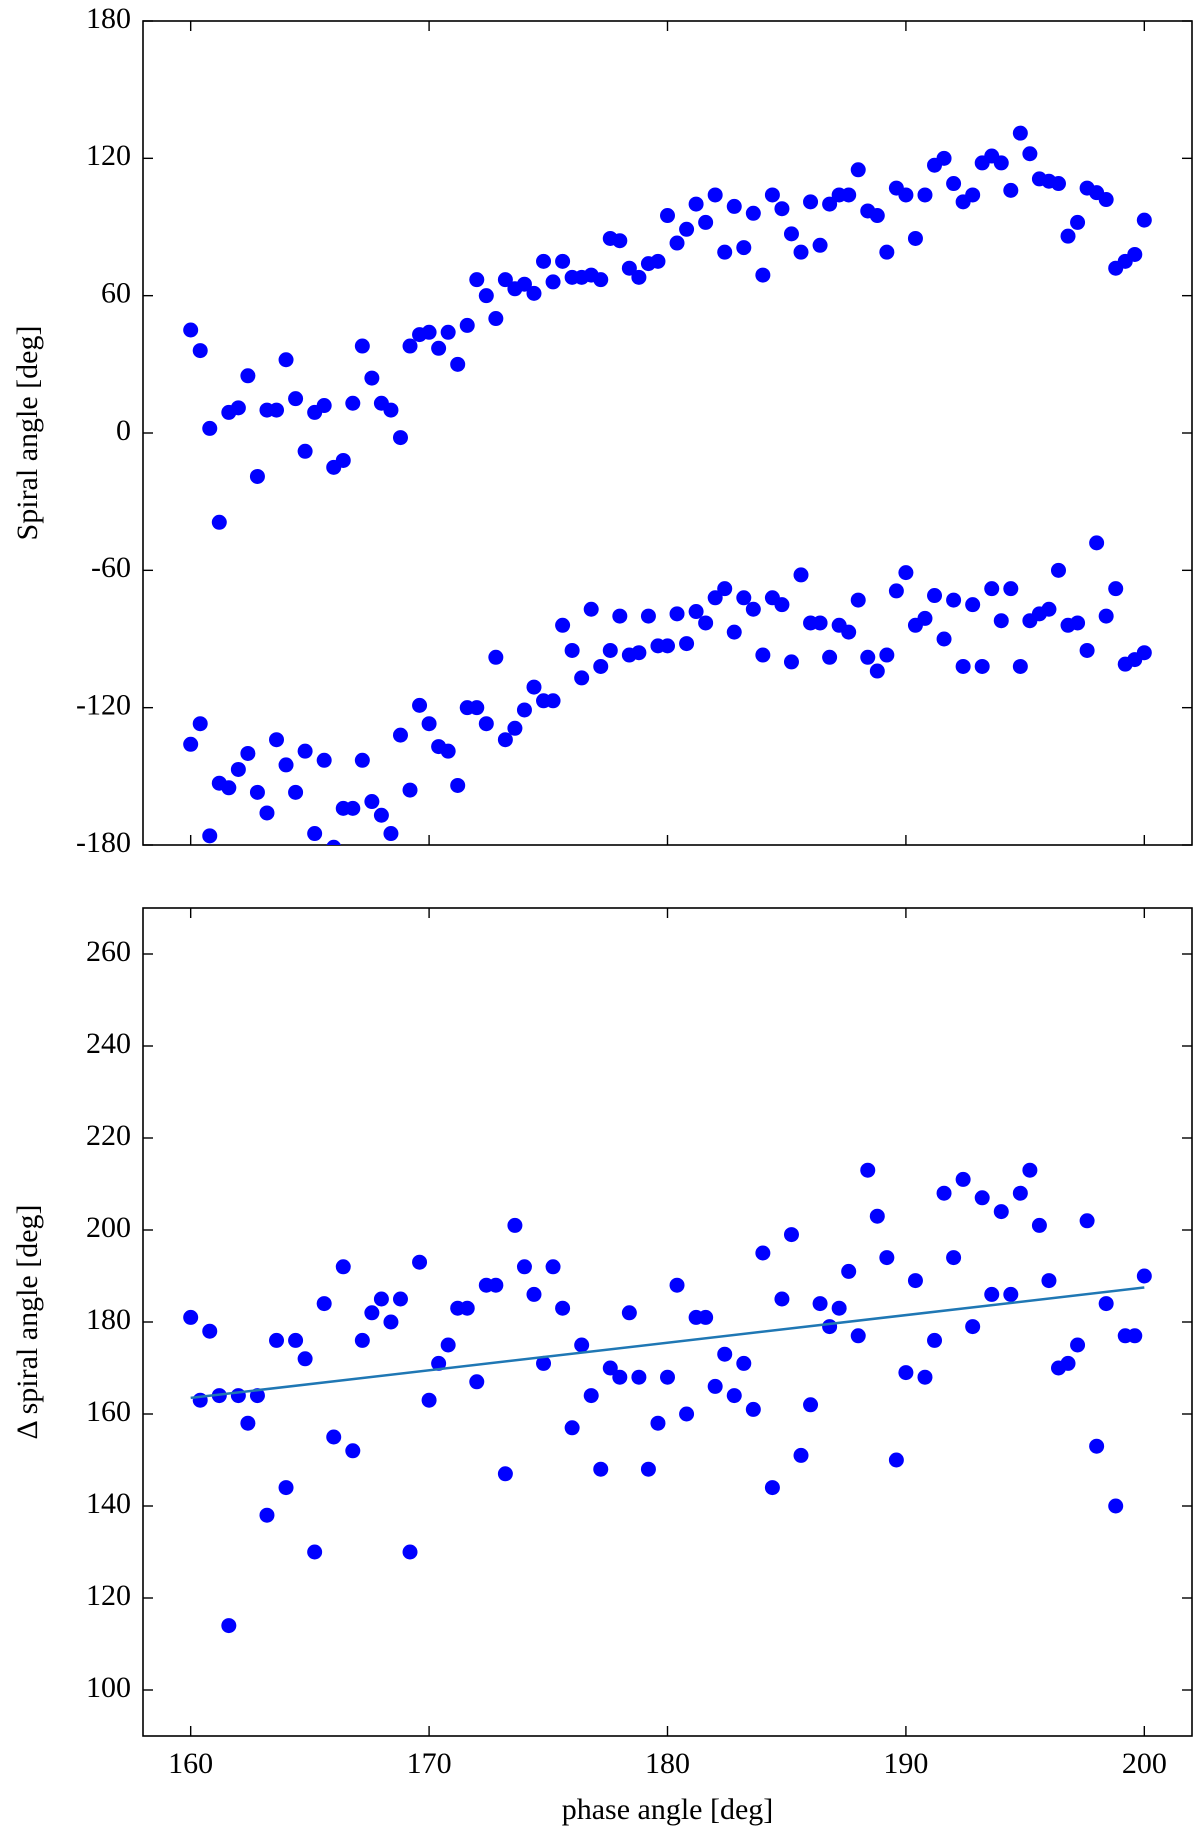 Image resolution: width=1200 pixels, height=1841 pixels. Describe the element at coordinates (667, 1763) in the screenshot. I see `x-tick-label: 180` at that location.